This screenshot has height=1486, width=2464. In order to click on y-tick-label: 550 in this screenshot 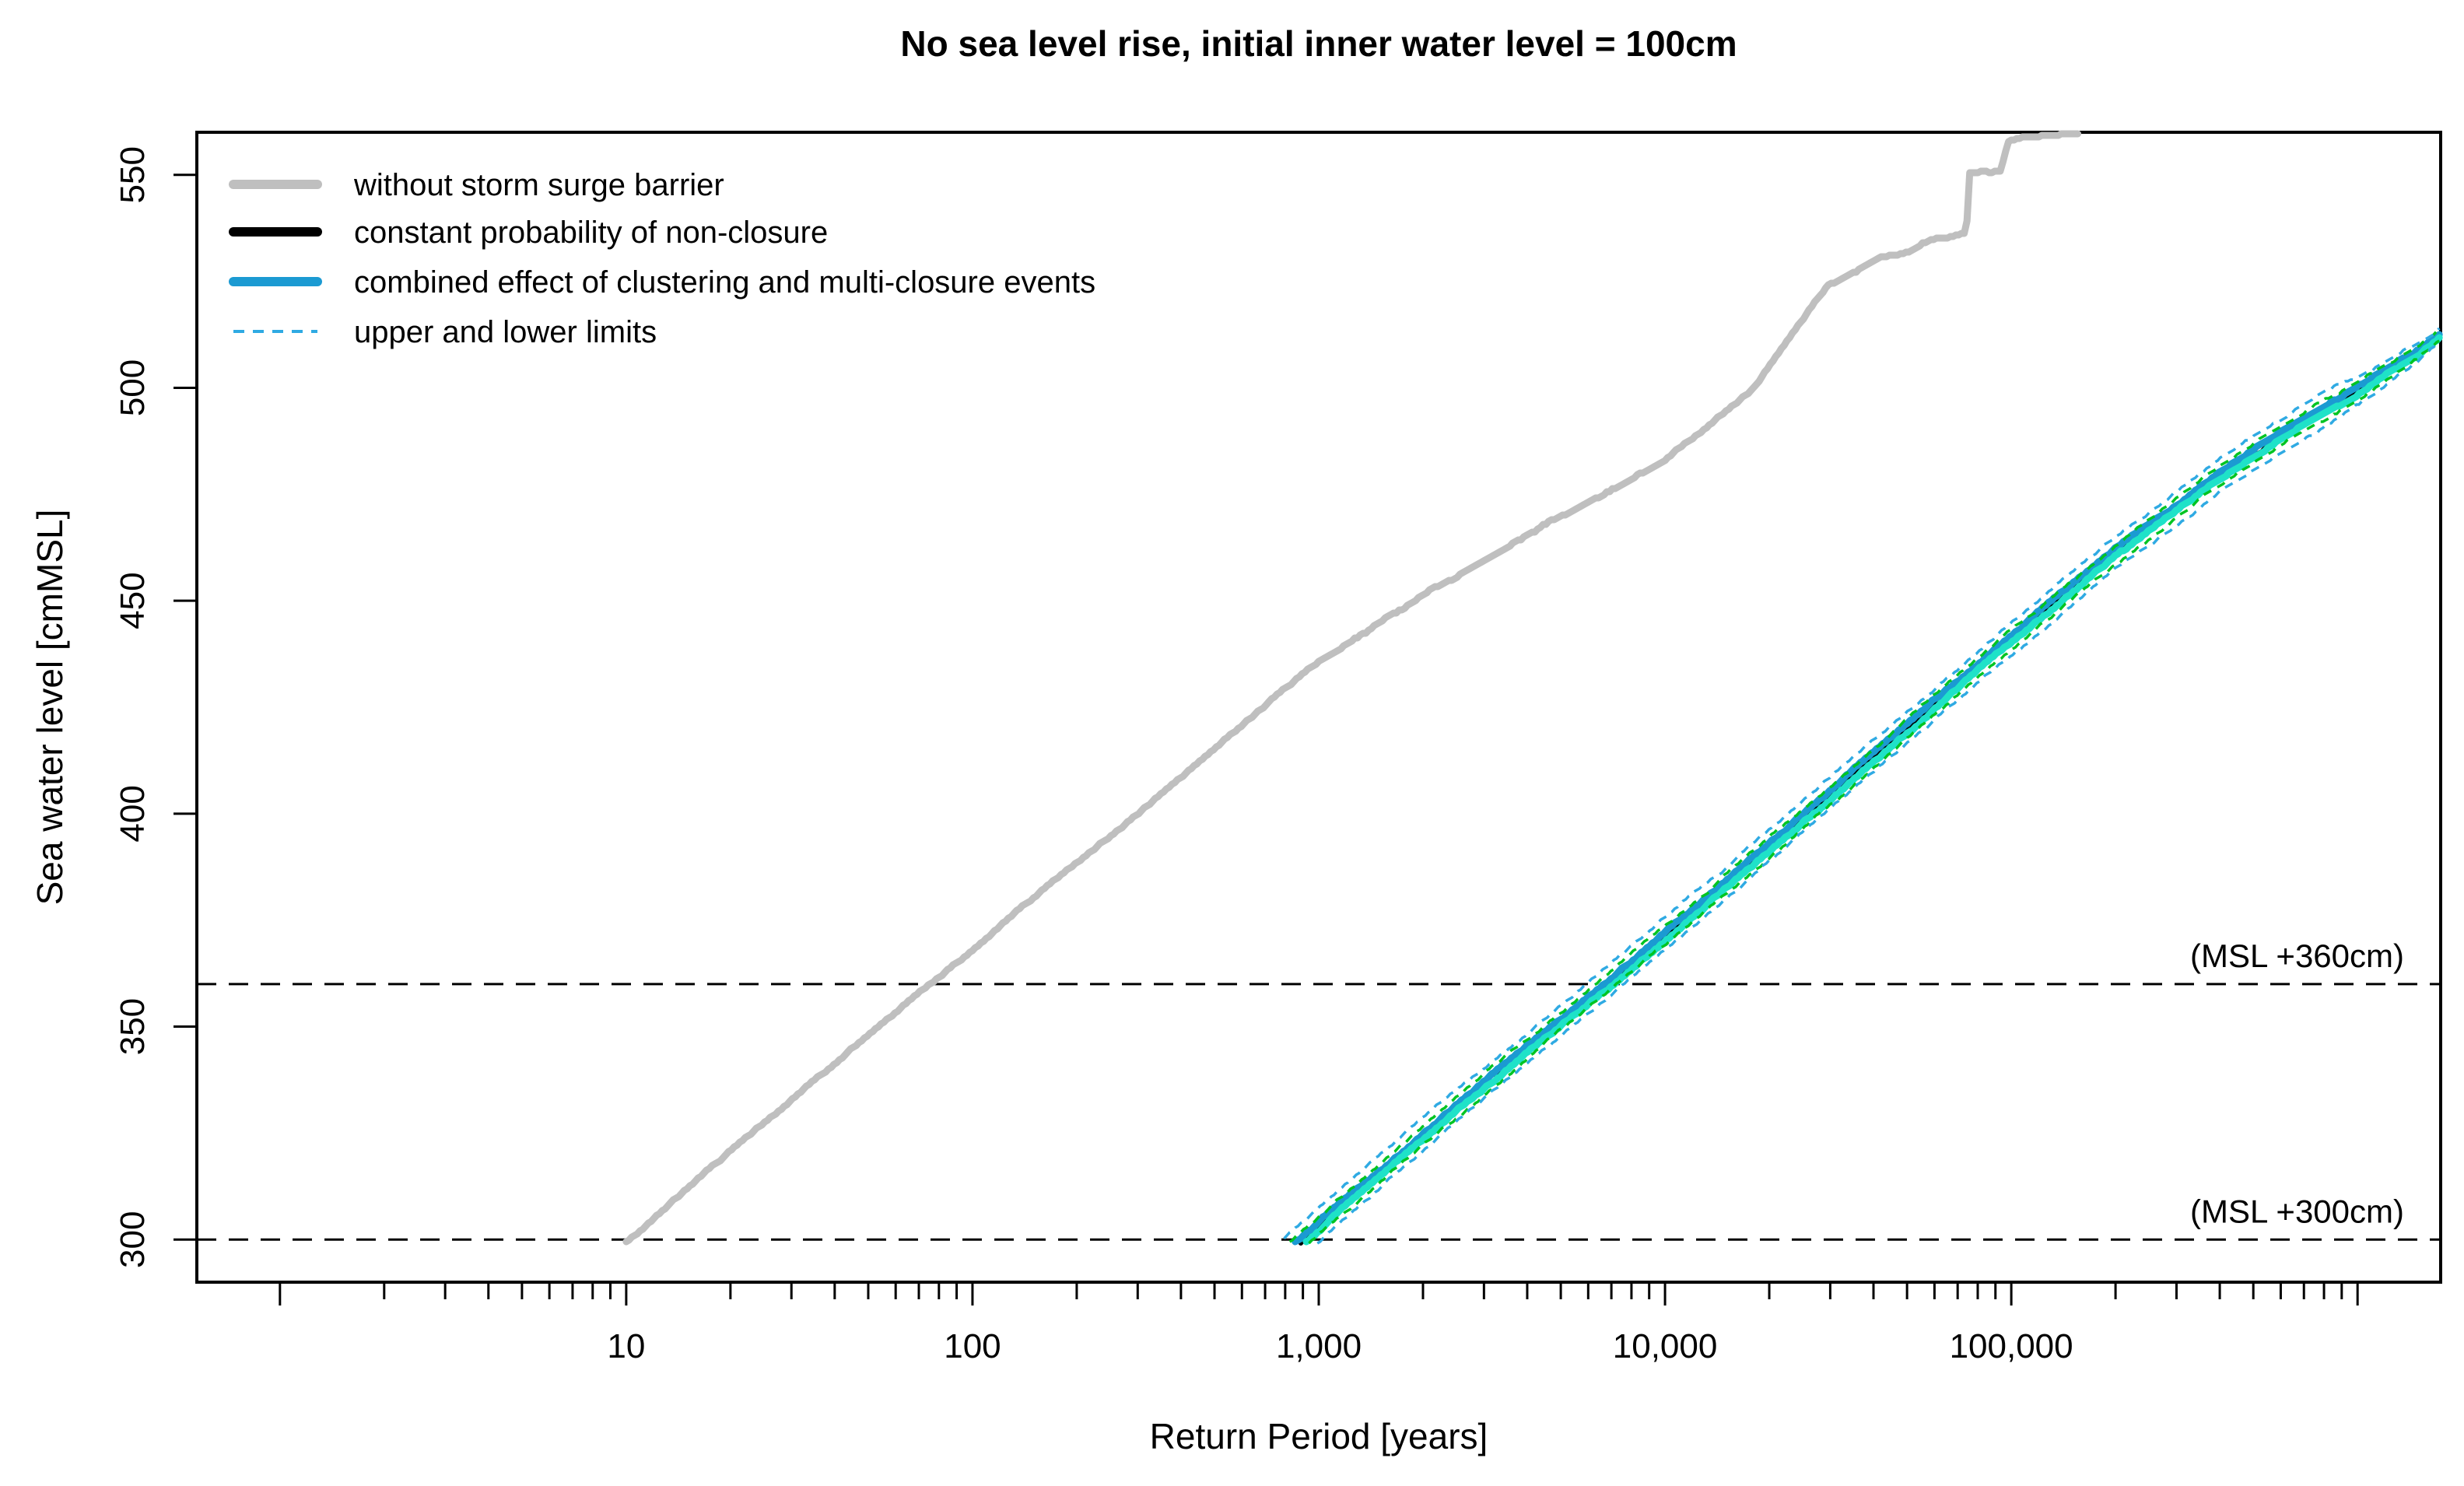, I will do `click(133, 174)`.